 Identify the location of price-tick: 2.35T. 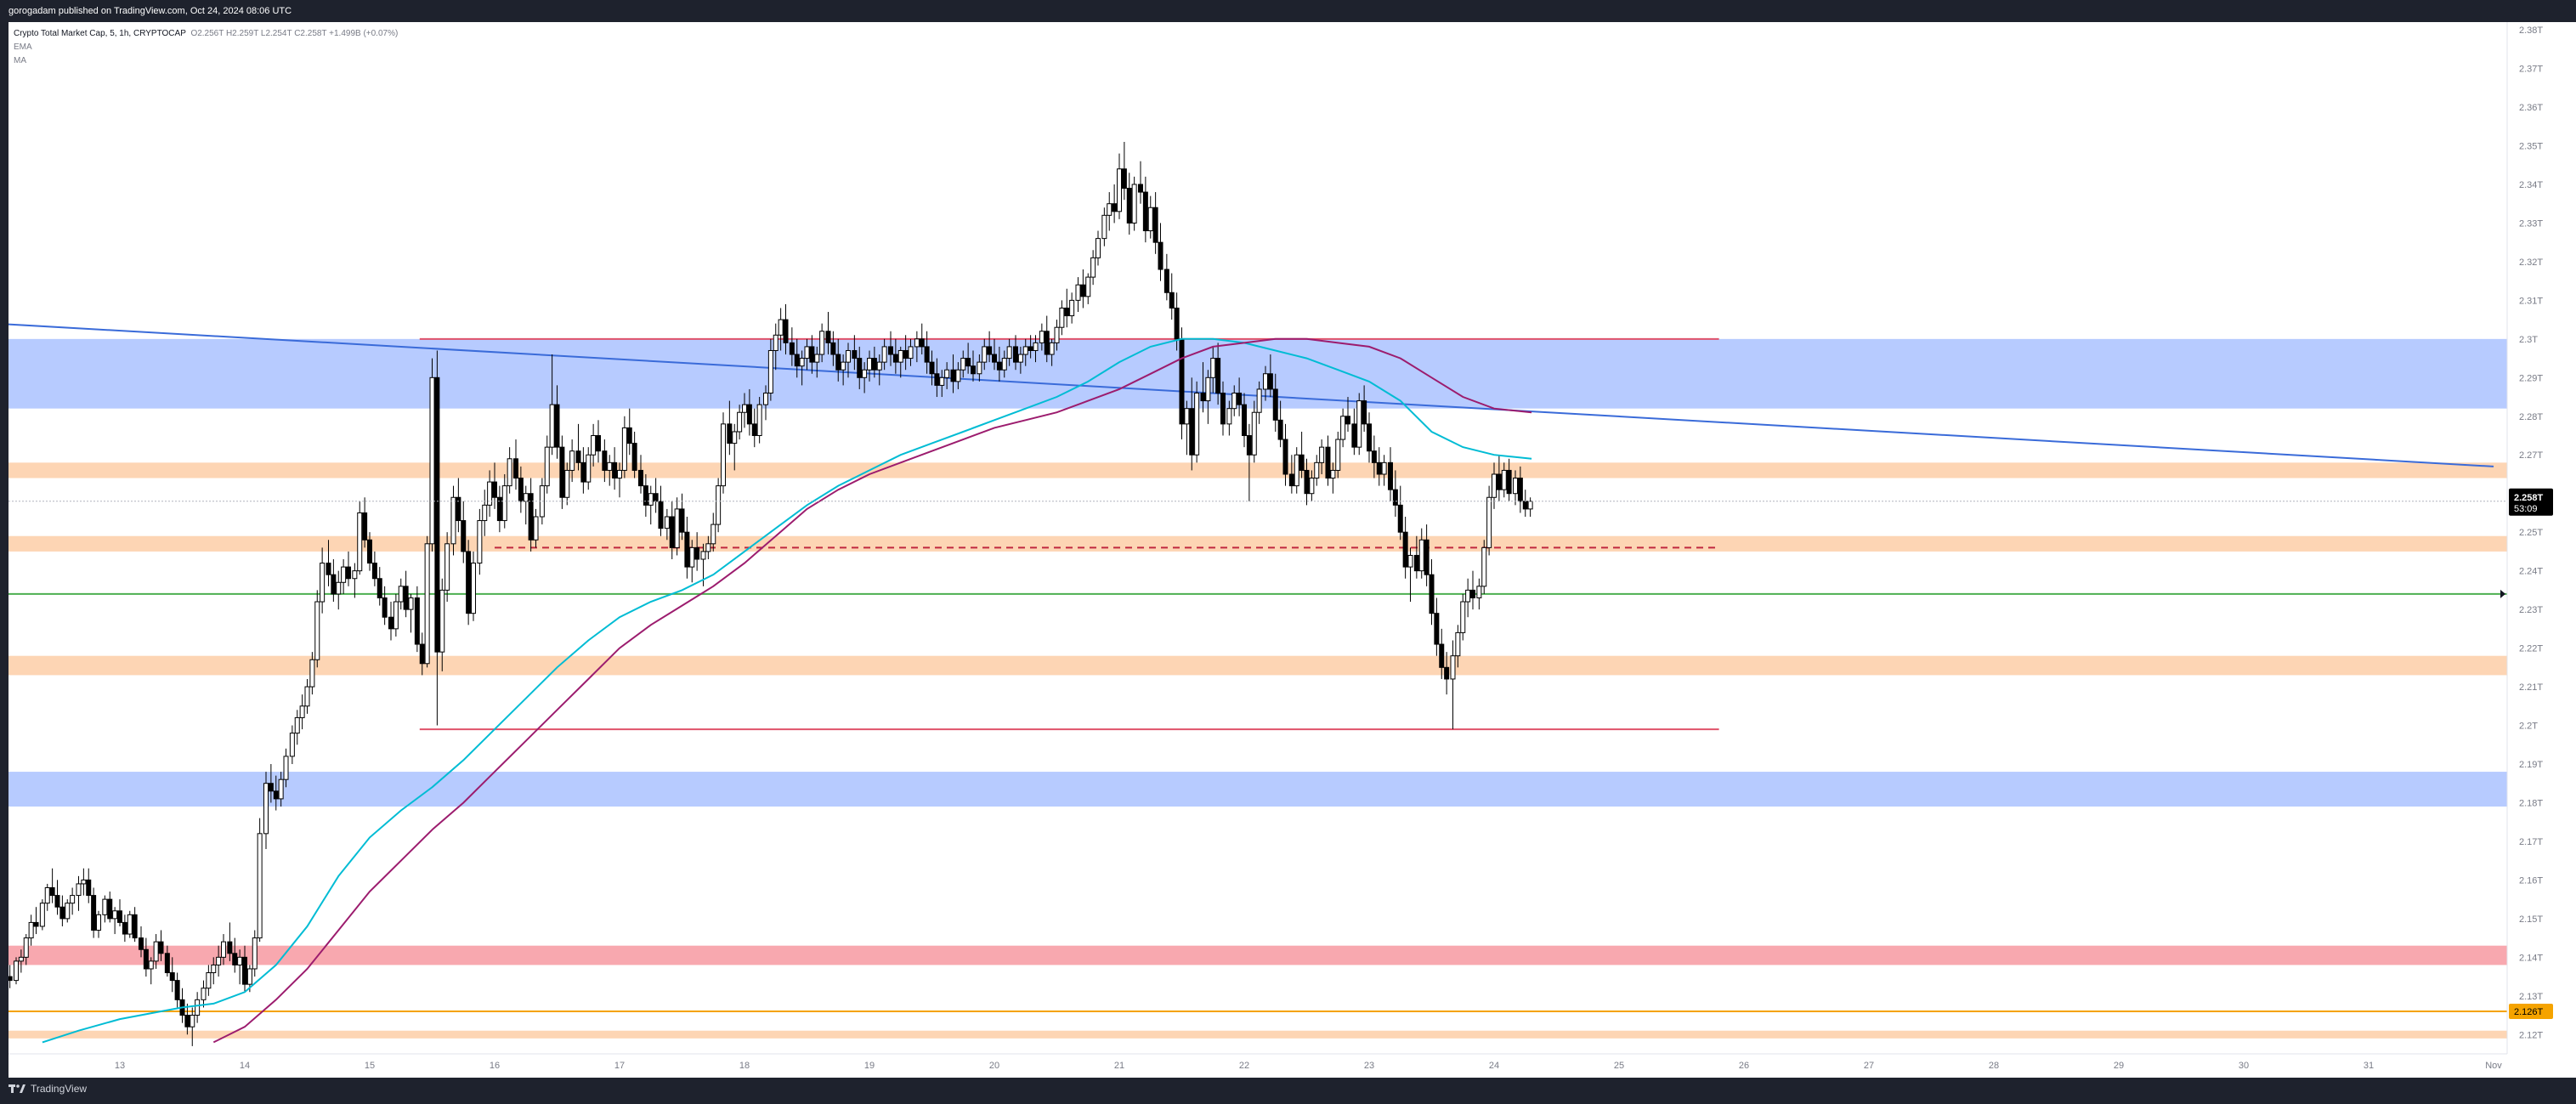
(2531, 146).